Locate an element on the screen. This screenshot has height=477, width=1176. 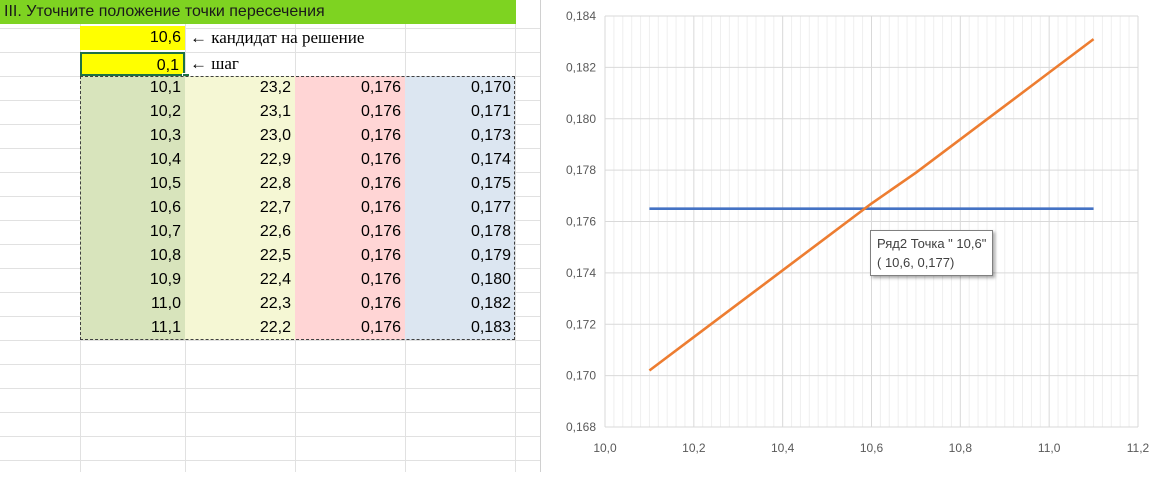
y-tick-label: 0,174 is located at coordinates (581, 273).